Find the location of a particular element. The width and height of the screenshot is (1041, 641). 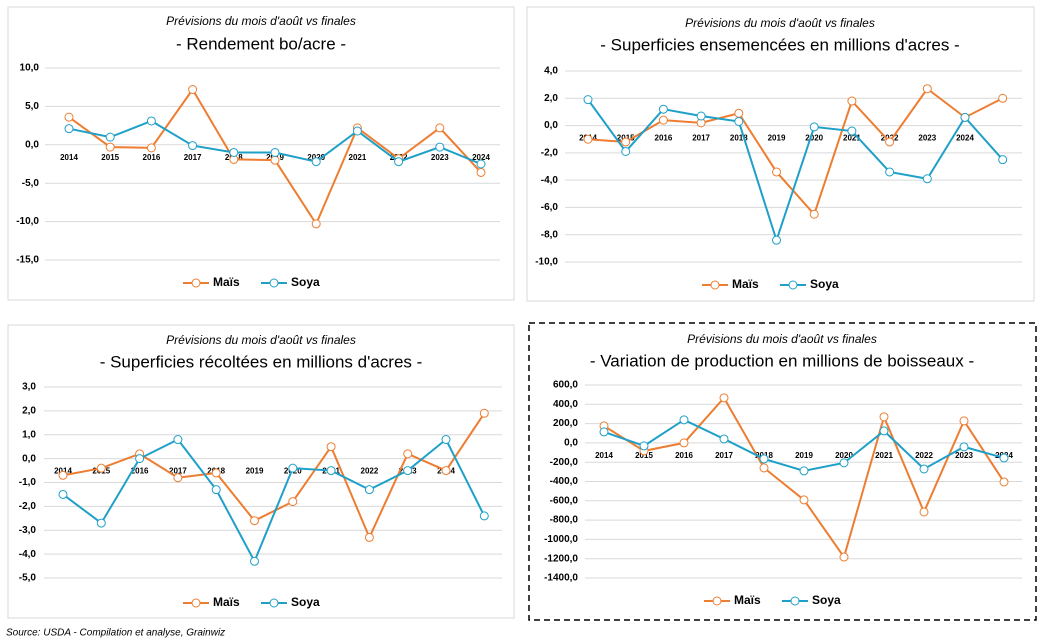

y-tick-label: 4,0 is located at coordinates (551, 71).